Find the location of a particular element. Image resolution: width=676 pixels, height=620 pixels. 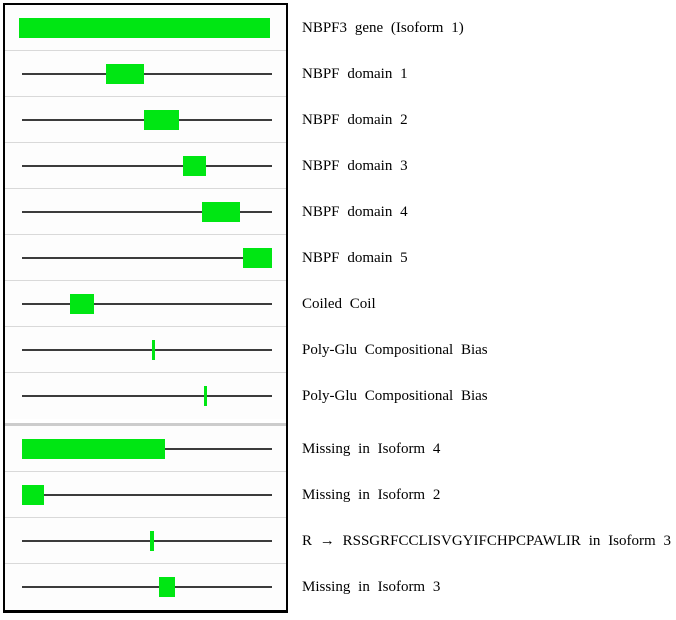

section-divider is located at coordinates (145, 422).